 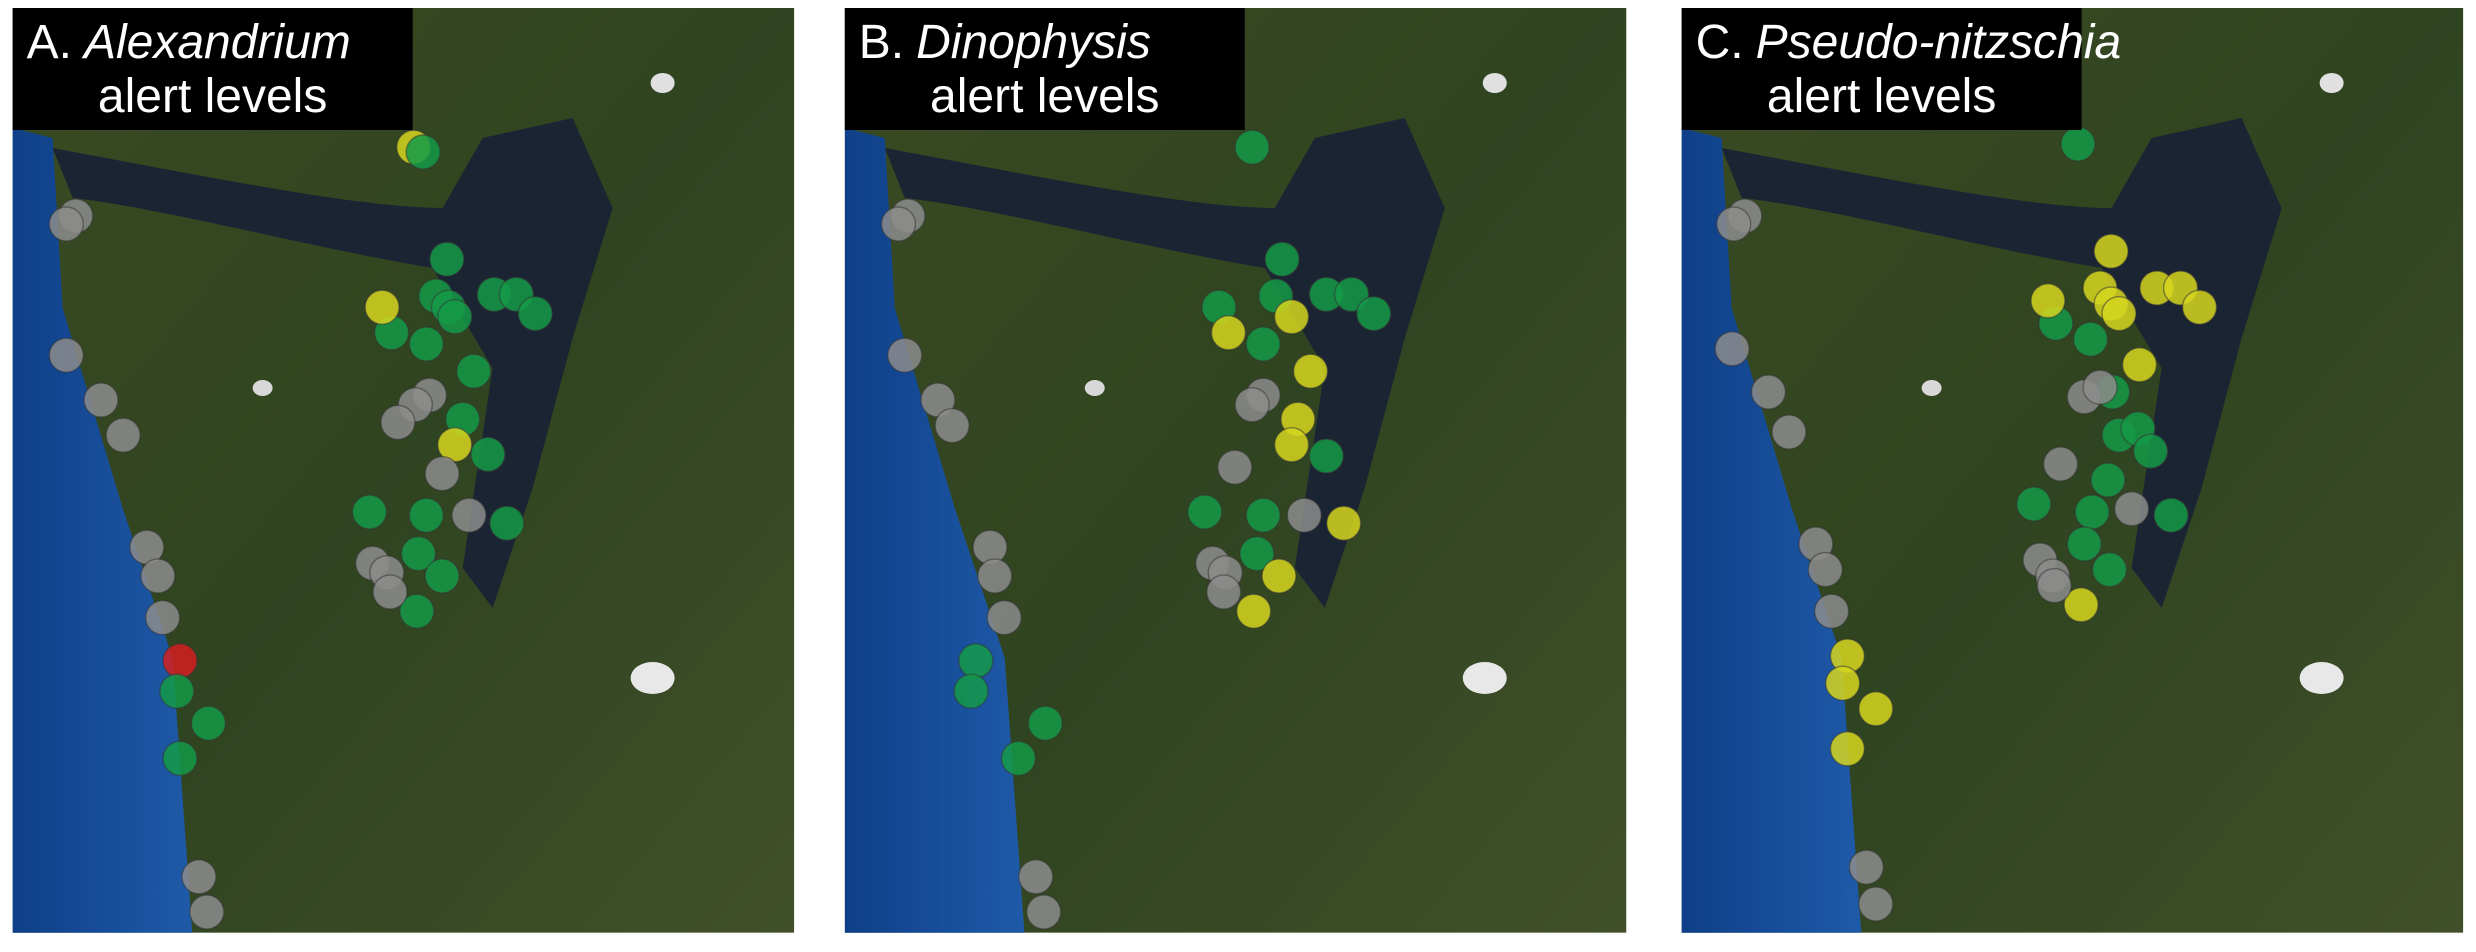 What do you see at coordinates (49, 42) in the screenshot?
I see `panel-letter: A.` at bounding box center [49, 42].